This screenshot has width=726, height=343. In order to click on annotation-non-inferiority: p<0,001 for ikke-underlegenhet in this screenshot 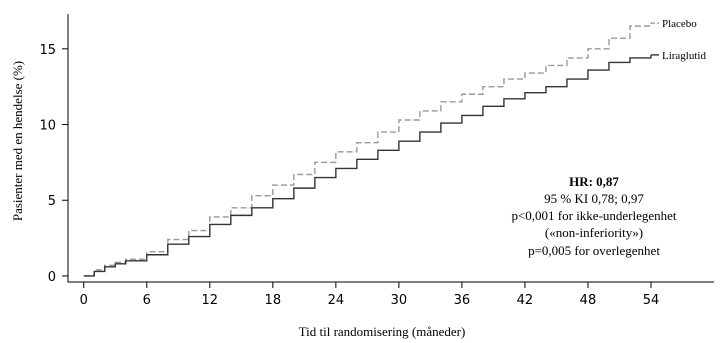, I will do `click(593, 215)`.